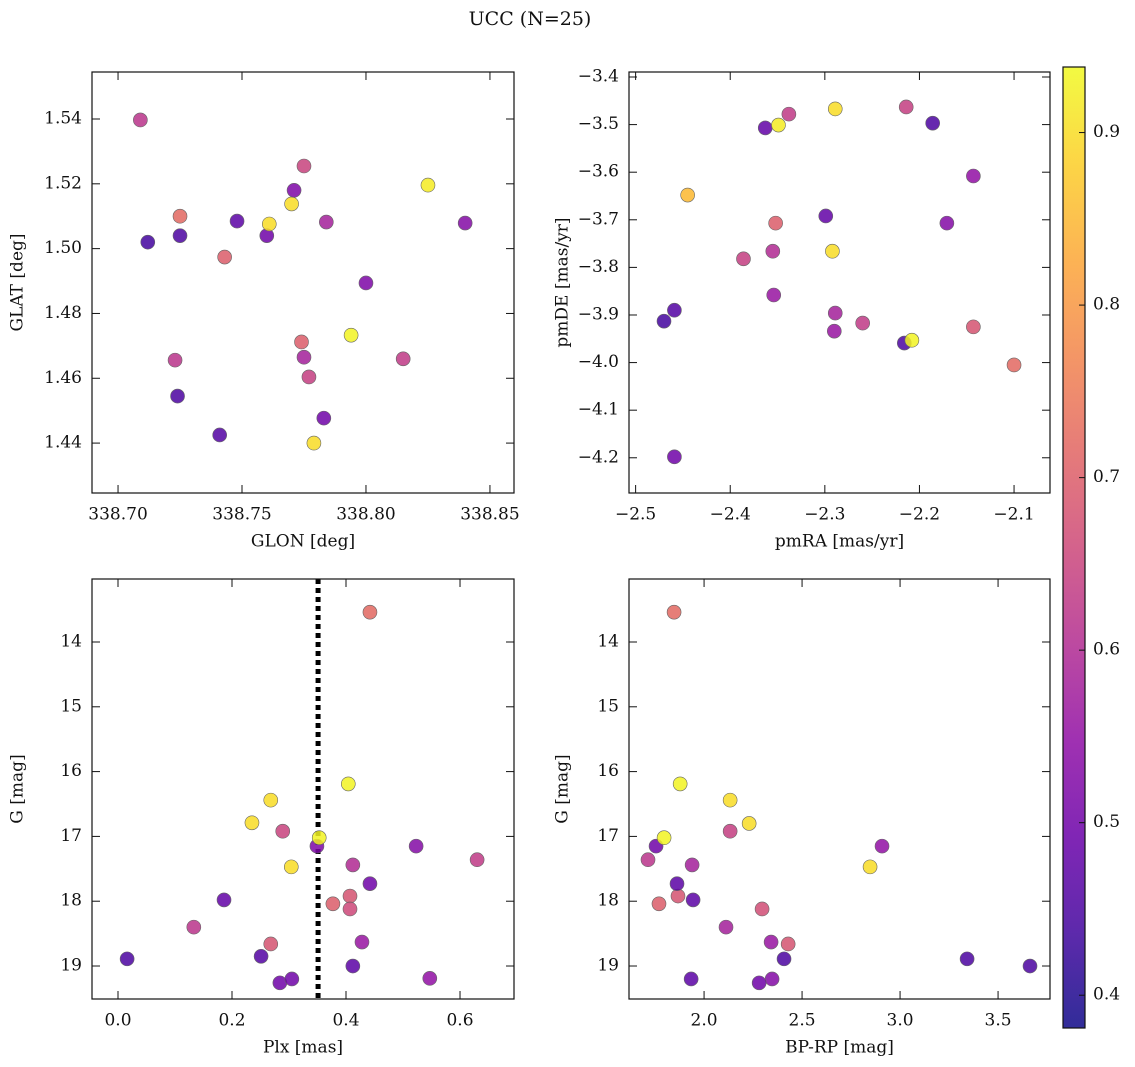 This screenshot has width=1135, height=1067. I want to click on colorbar-tick-label: 0.6, so click(1106, 650).